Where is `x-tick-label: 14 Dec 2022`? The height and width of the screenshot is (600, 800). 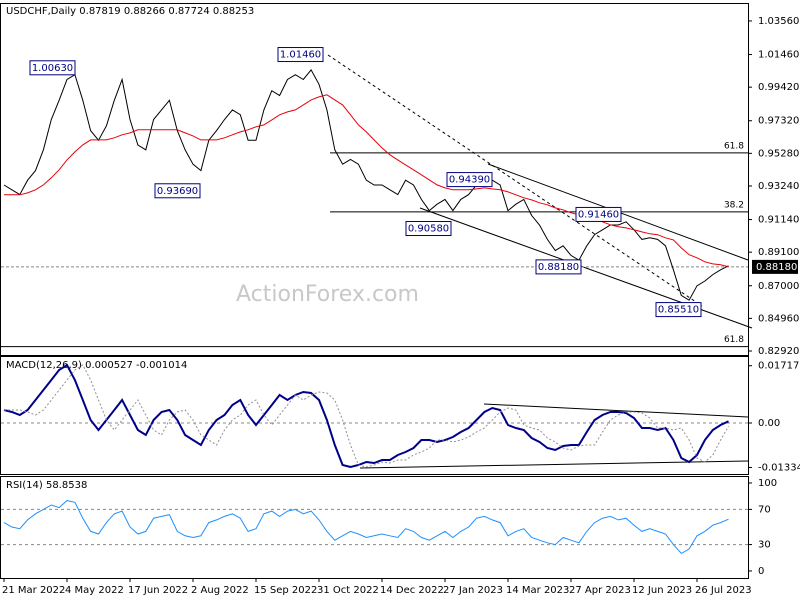 x-tick-label: 14 Dec 2022 is located at coordinates (412, 590).